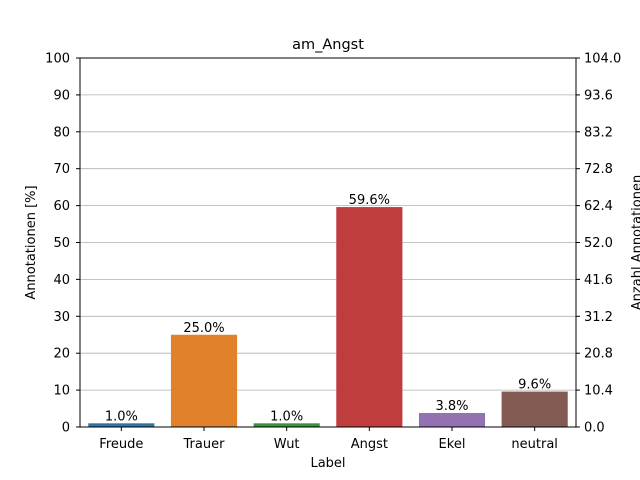 The width and height of the screenshot is (640, 480). I want to click on y-tick-label-left: 100, so click(57, 59).